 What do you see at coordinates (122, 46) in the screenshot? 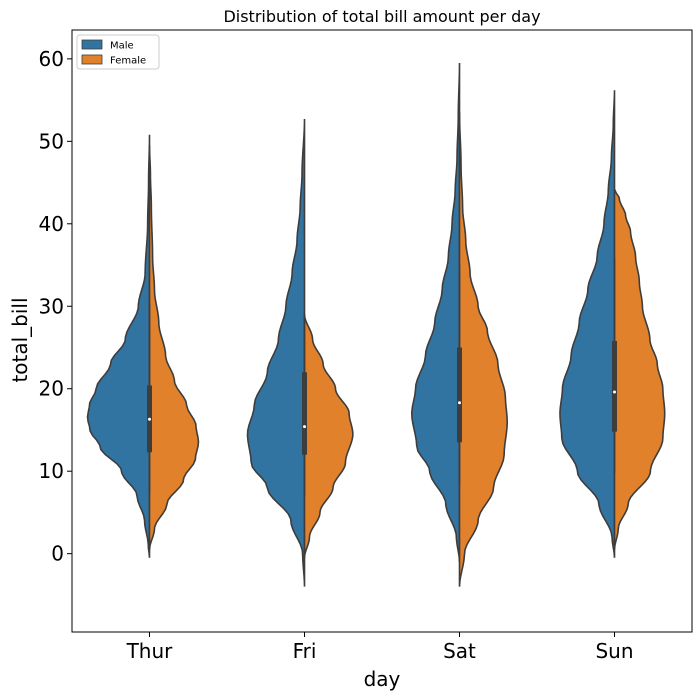
I see `legend-label-male: Male` at bounding box center [122, 46].